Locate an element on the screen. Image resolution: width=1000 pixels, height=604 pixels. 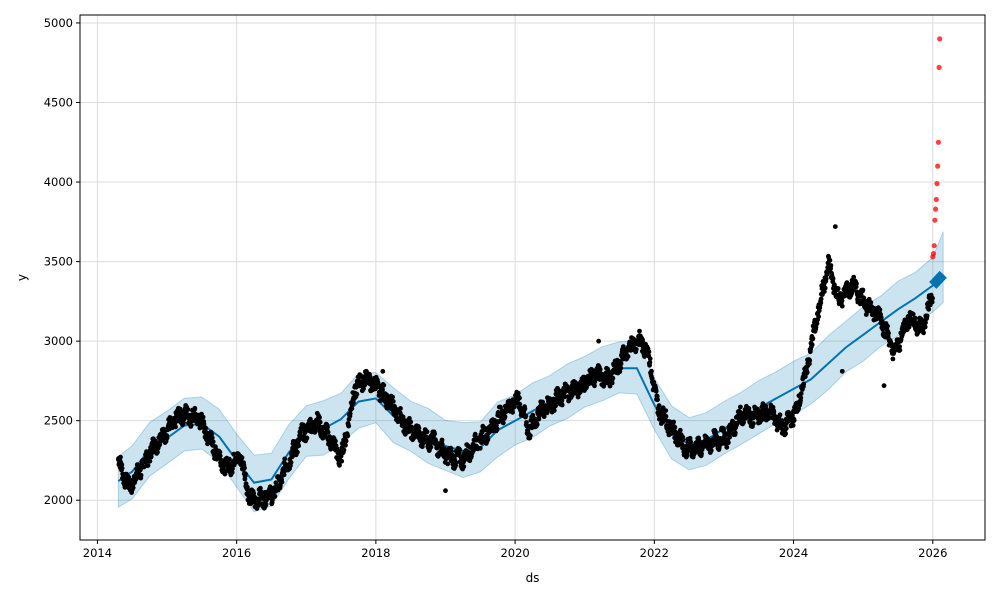
x-tick-label: 2018 is located at coordinates (375, 553).